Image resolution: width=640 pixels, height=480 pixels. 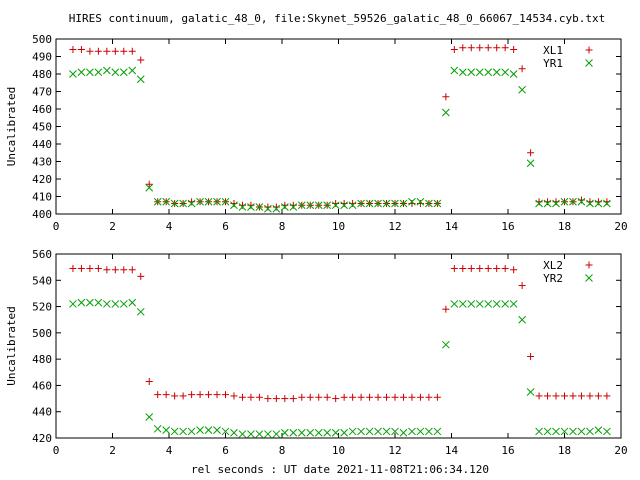 What do you see at coordinates (282, 450) in the screenshot?
I see `x-tick-label: 8` at bounding box center [282, 450].